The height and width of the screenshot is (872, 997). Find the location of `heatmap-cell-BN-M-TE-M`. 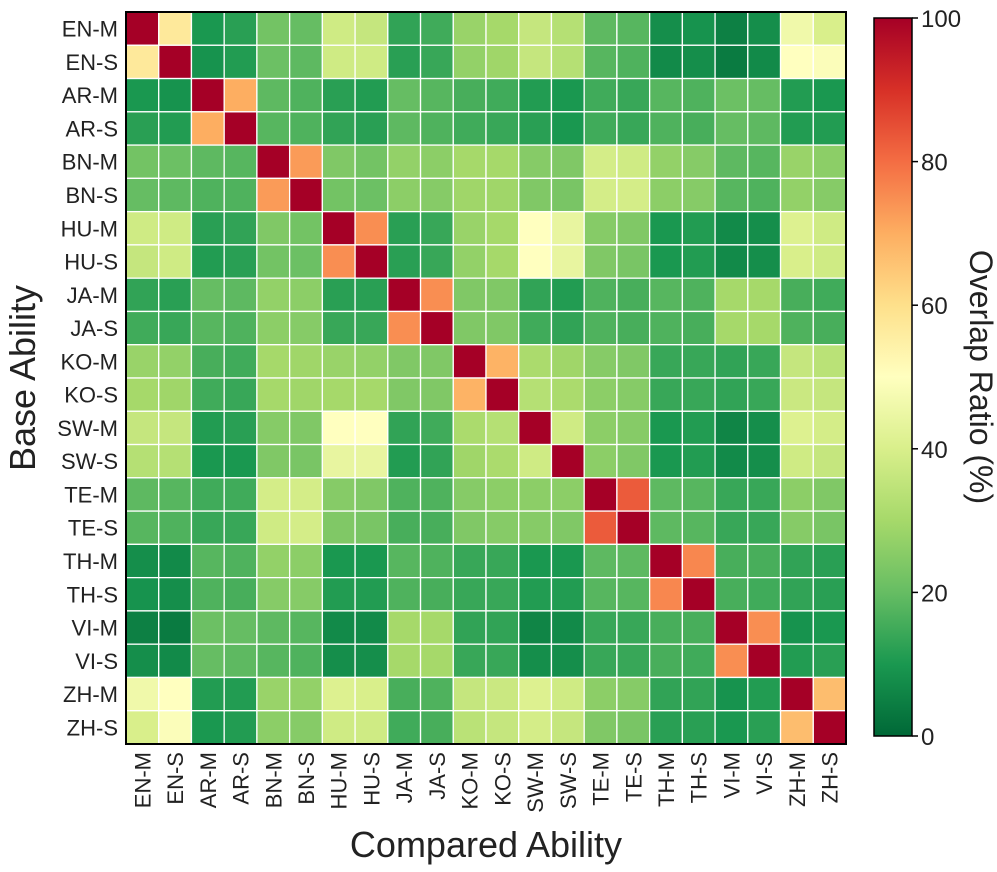

heatmap-cell-BN-M-TE-M is located at coordinates (600, 162).